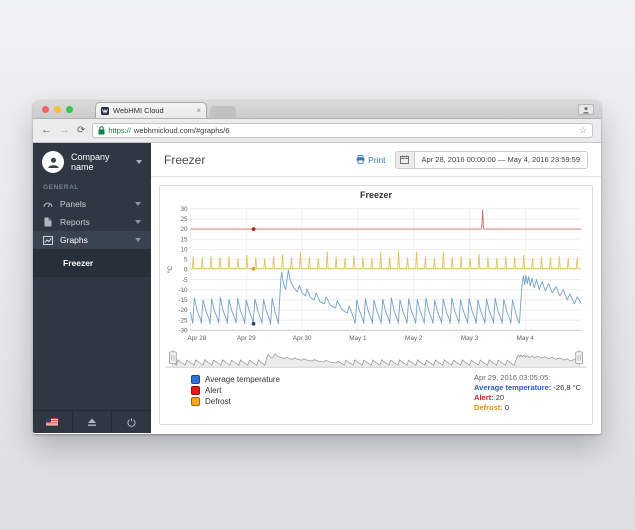 The width and height of the screenshot is (635, 530). I want to click on sidebar-item-panels: Panels, so click(92, 204).